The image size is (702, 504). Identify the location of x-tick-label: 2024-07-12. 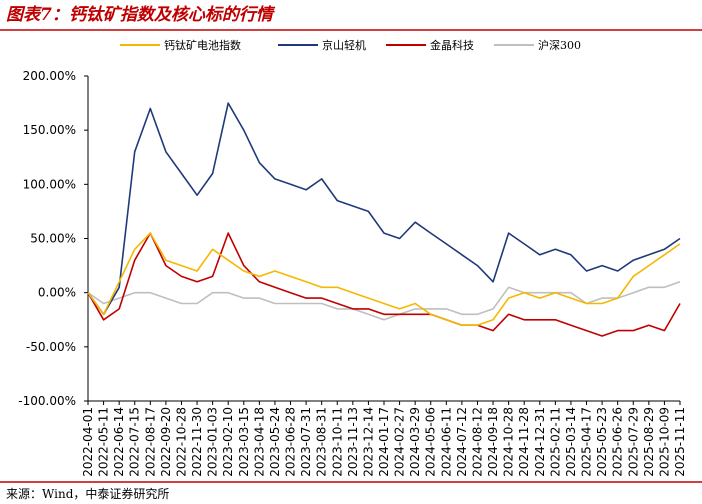
(462, 442).